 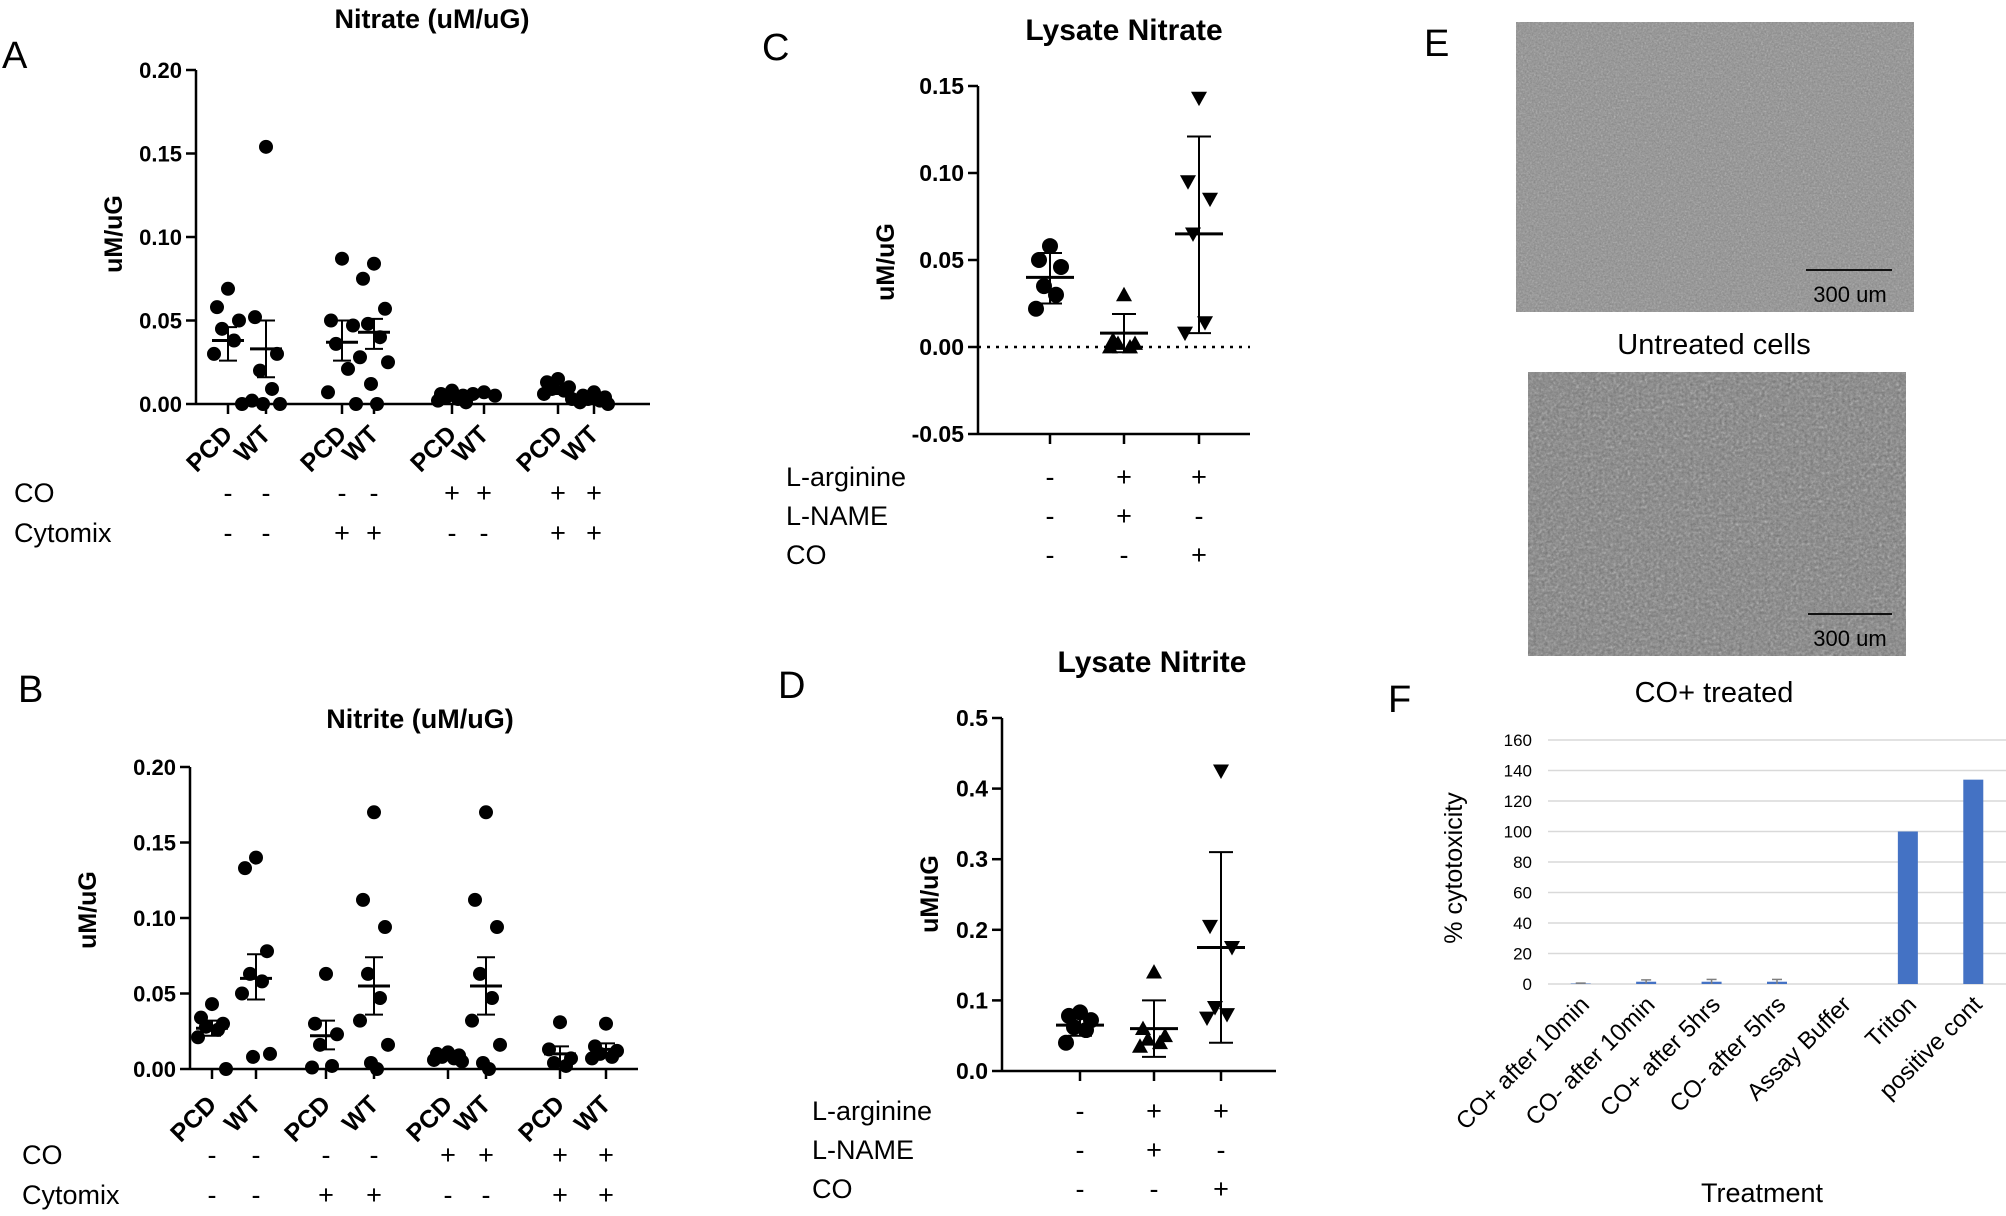 What do you see at coordinates (1399, 700) in the screenshot?
I see `panel-letter-f: F` at bounding box center [1399, 700].